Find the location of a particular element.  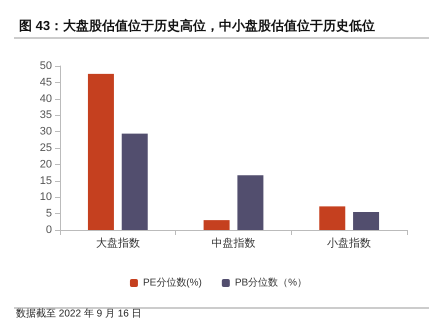

y-tick-label: 5 is located at coordinates (49, 214).